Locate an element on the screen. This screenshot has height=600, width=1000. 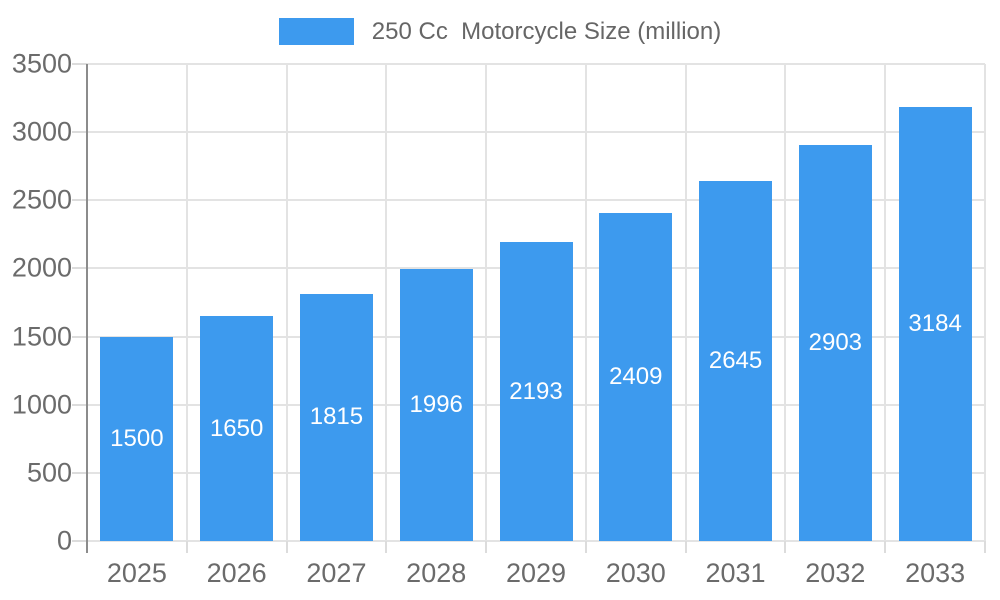
bar-value-label: 1815 is located at coordinates (336, 417).